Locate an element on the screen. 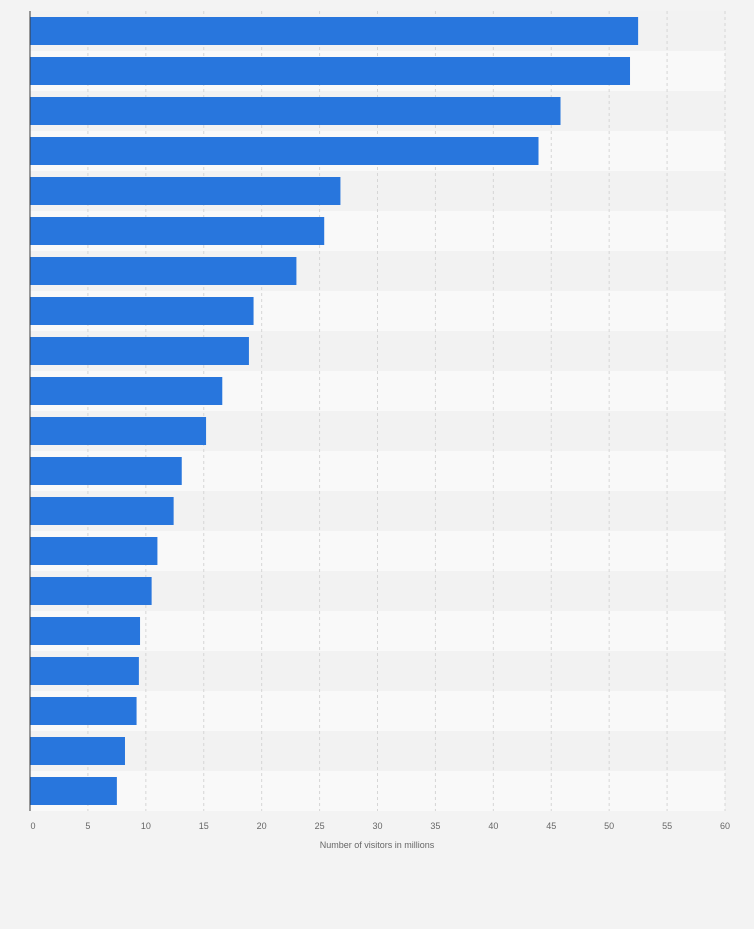 The height and width of the screenshot is (929, 754). x-tick-label: 35 is located at coordinates (435, 826).